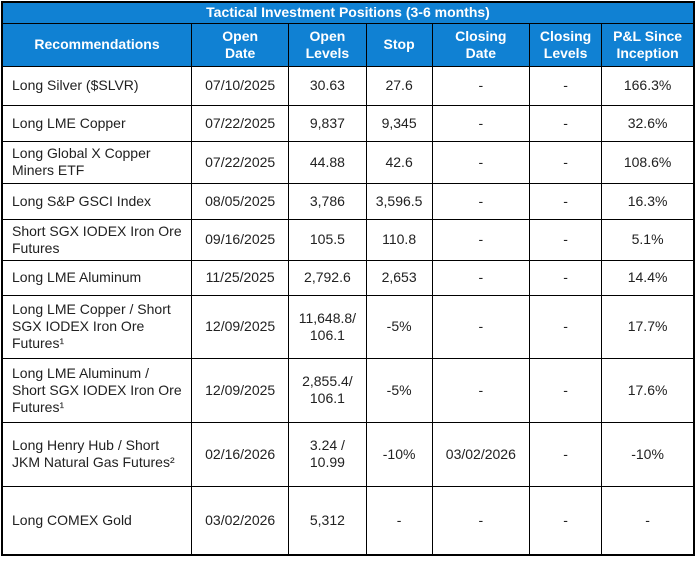 The image size is (696, 570). I want to click on recommendation-cell: Long LME Copper, so click(97, 123).